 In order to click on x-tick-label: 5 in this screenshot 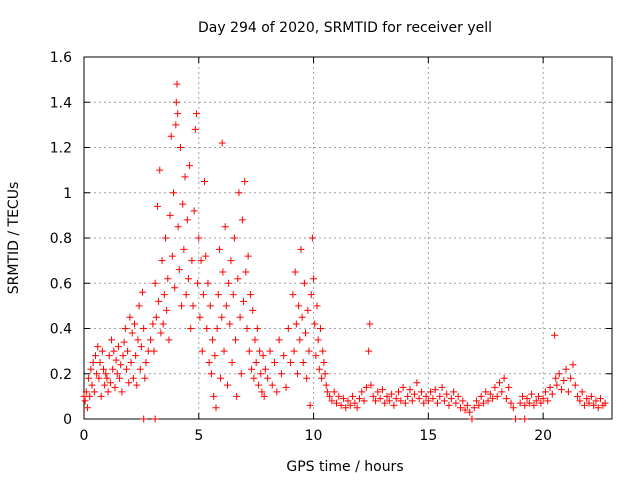, I will do `click(198, 436)`.